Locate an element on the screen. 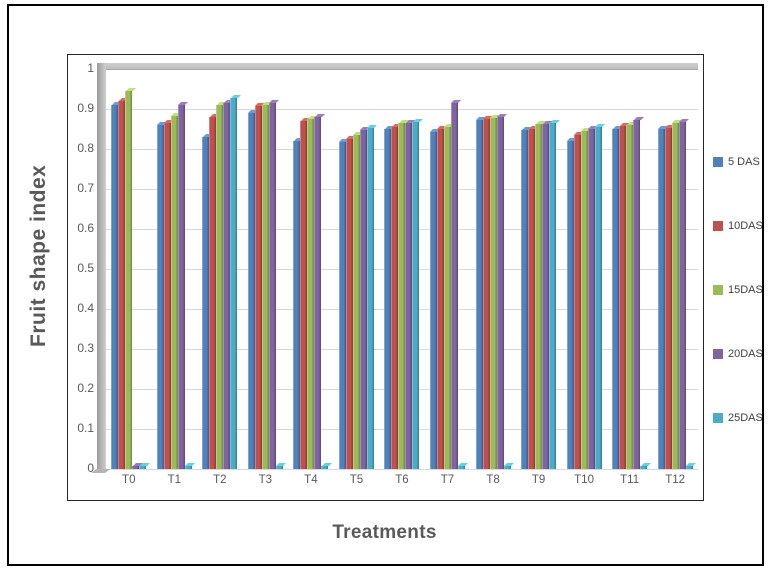 The width and height of the screenshot is (772, 572). bar-20DAS-T7 is located at coordinates (454, 286).